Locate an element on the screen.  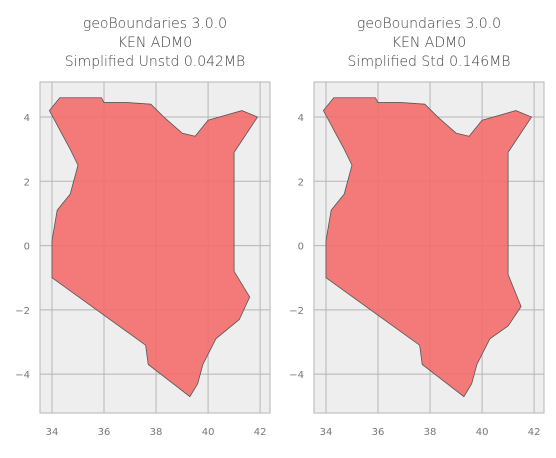
title-line: Simplified Unstd 0.042MB is located at coordinates (155, 62).